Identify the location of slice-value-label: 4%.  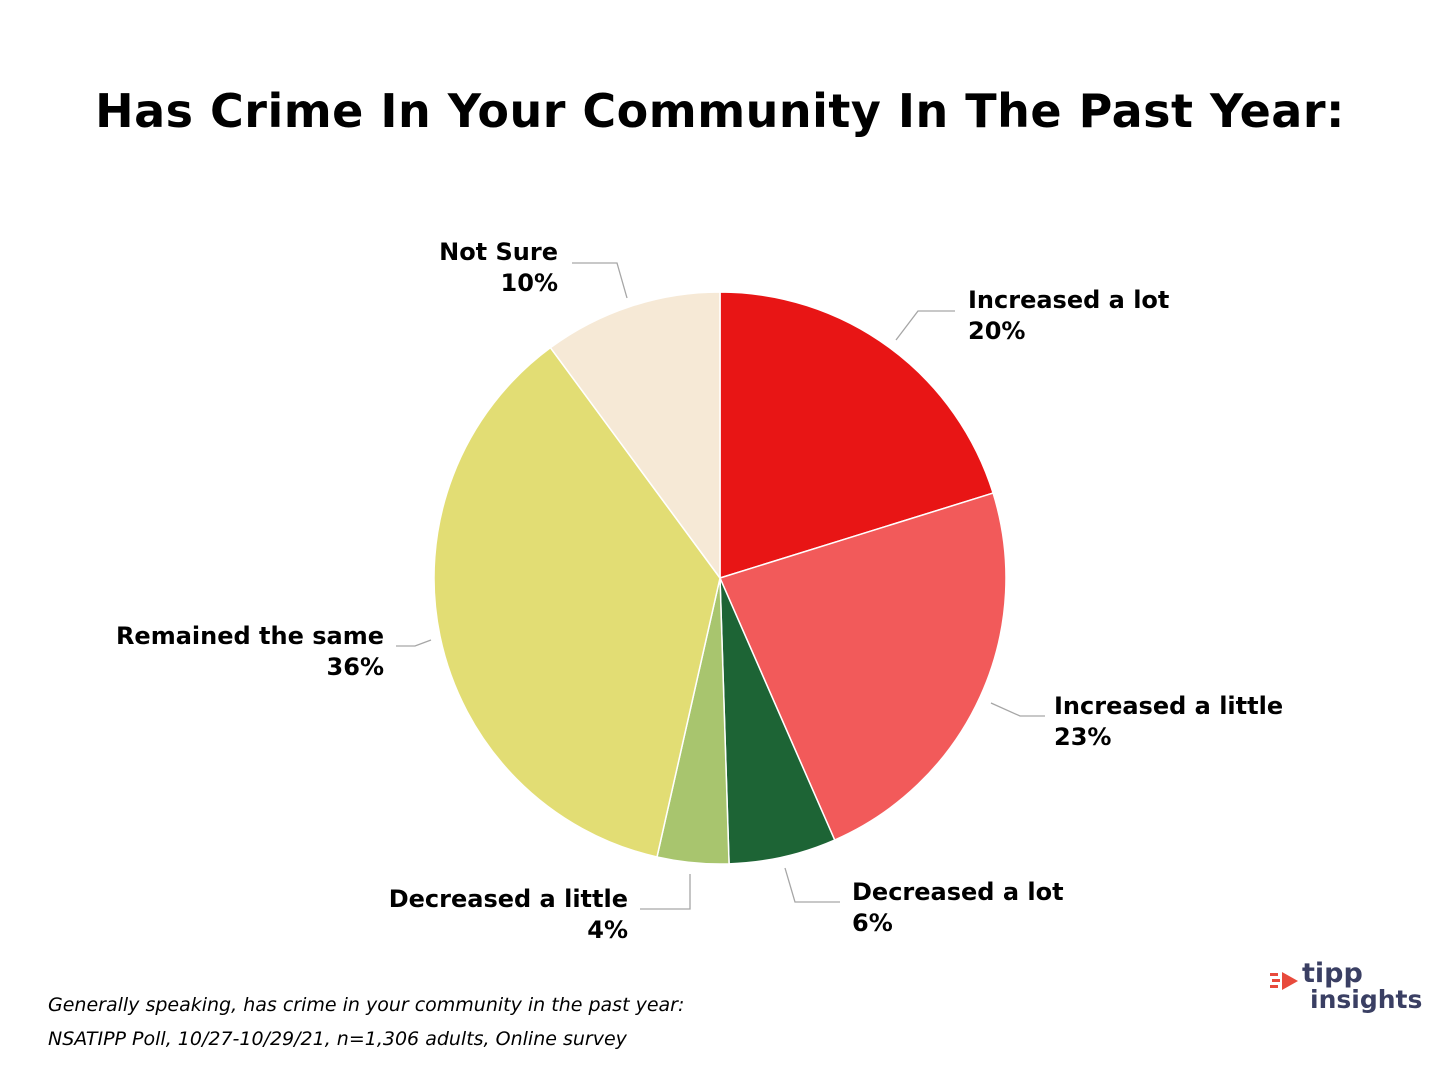
(607, 930).